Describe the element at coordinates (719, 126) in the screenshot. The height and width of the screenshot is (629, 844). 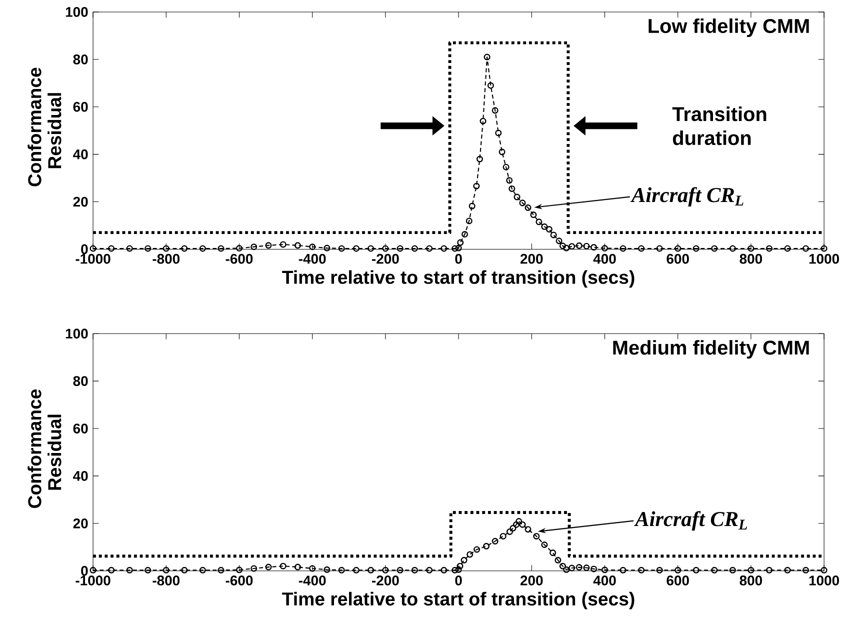
I see `annotation: Transition duration` at that location.